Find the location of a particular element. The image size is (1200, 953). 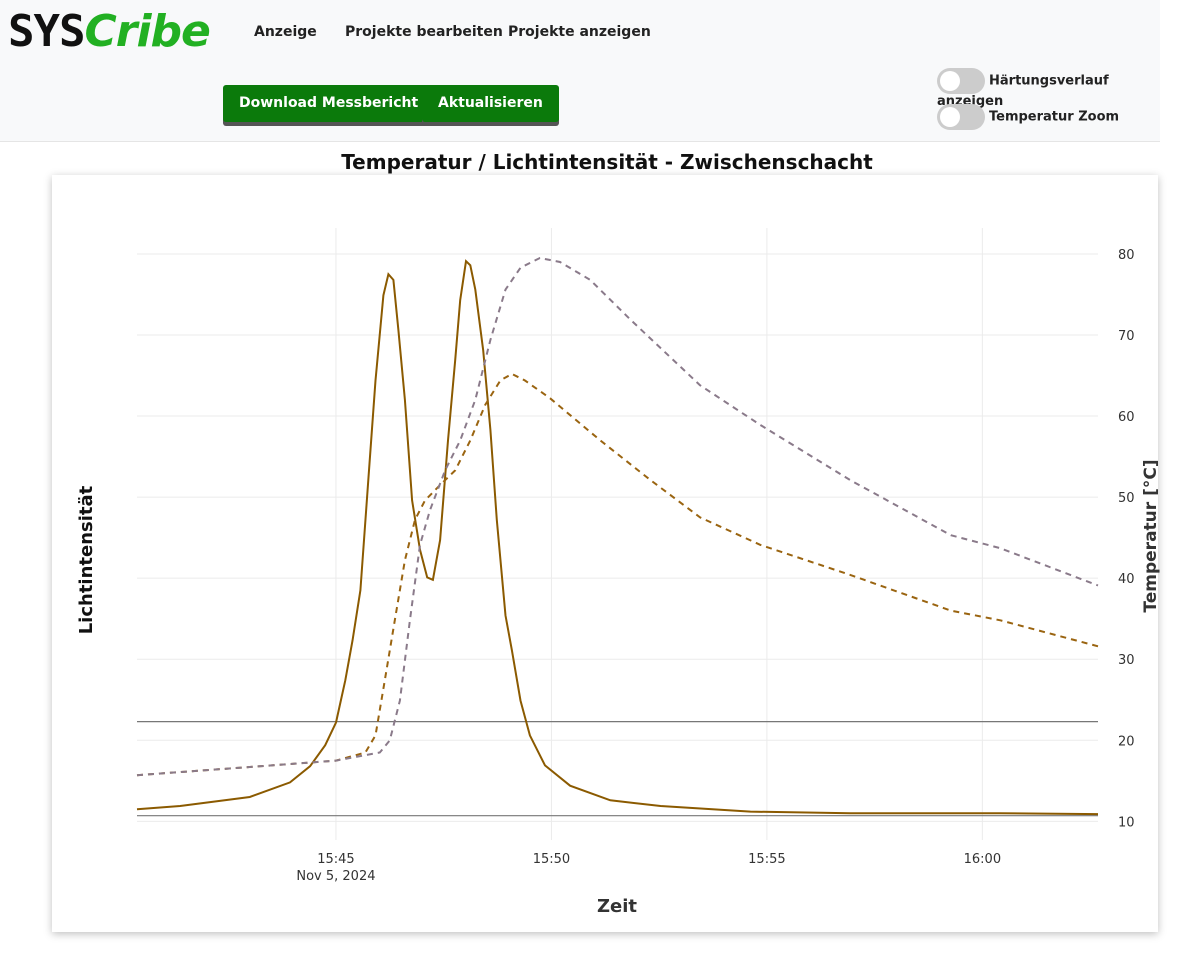

toggle-label: Härtungsverlauf anzeigen is located at coordinates (1023, 91).